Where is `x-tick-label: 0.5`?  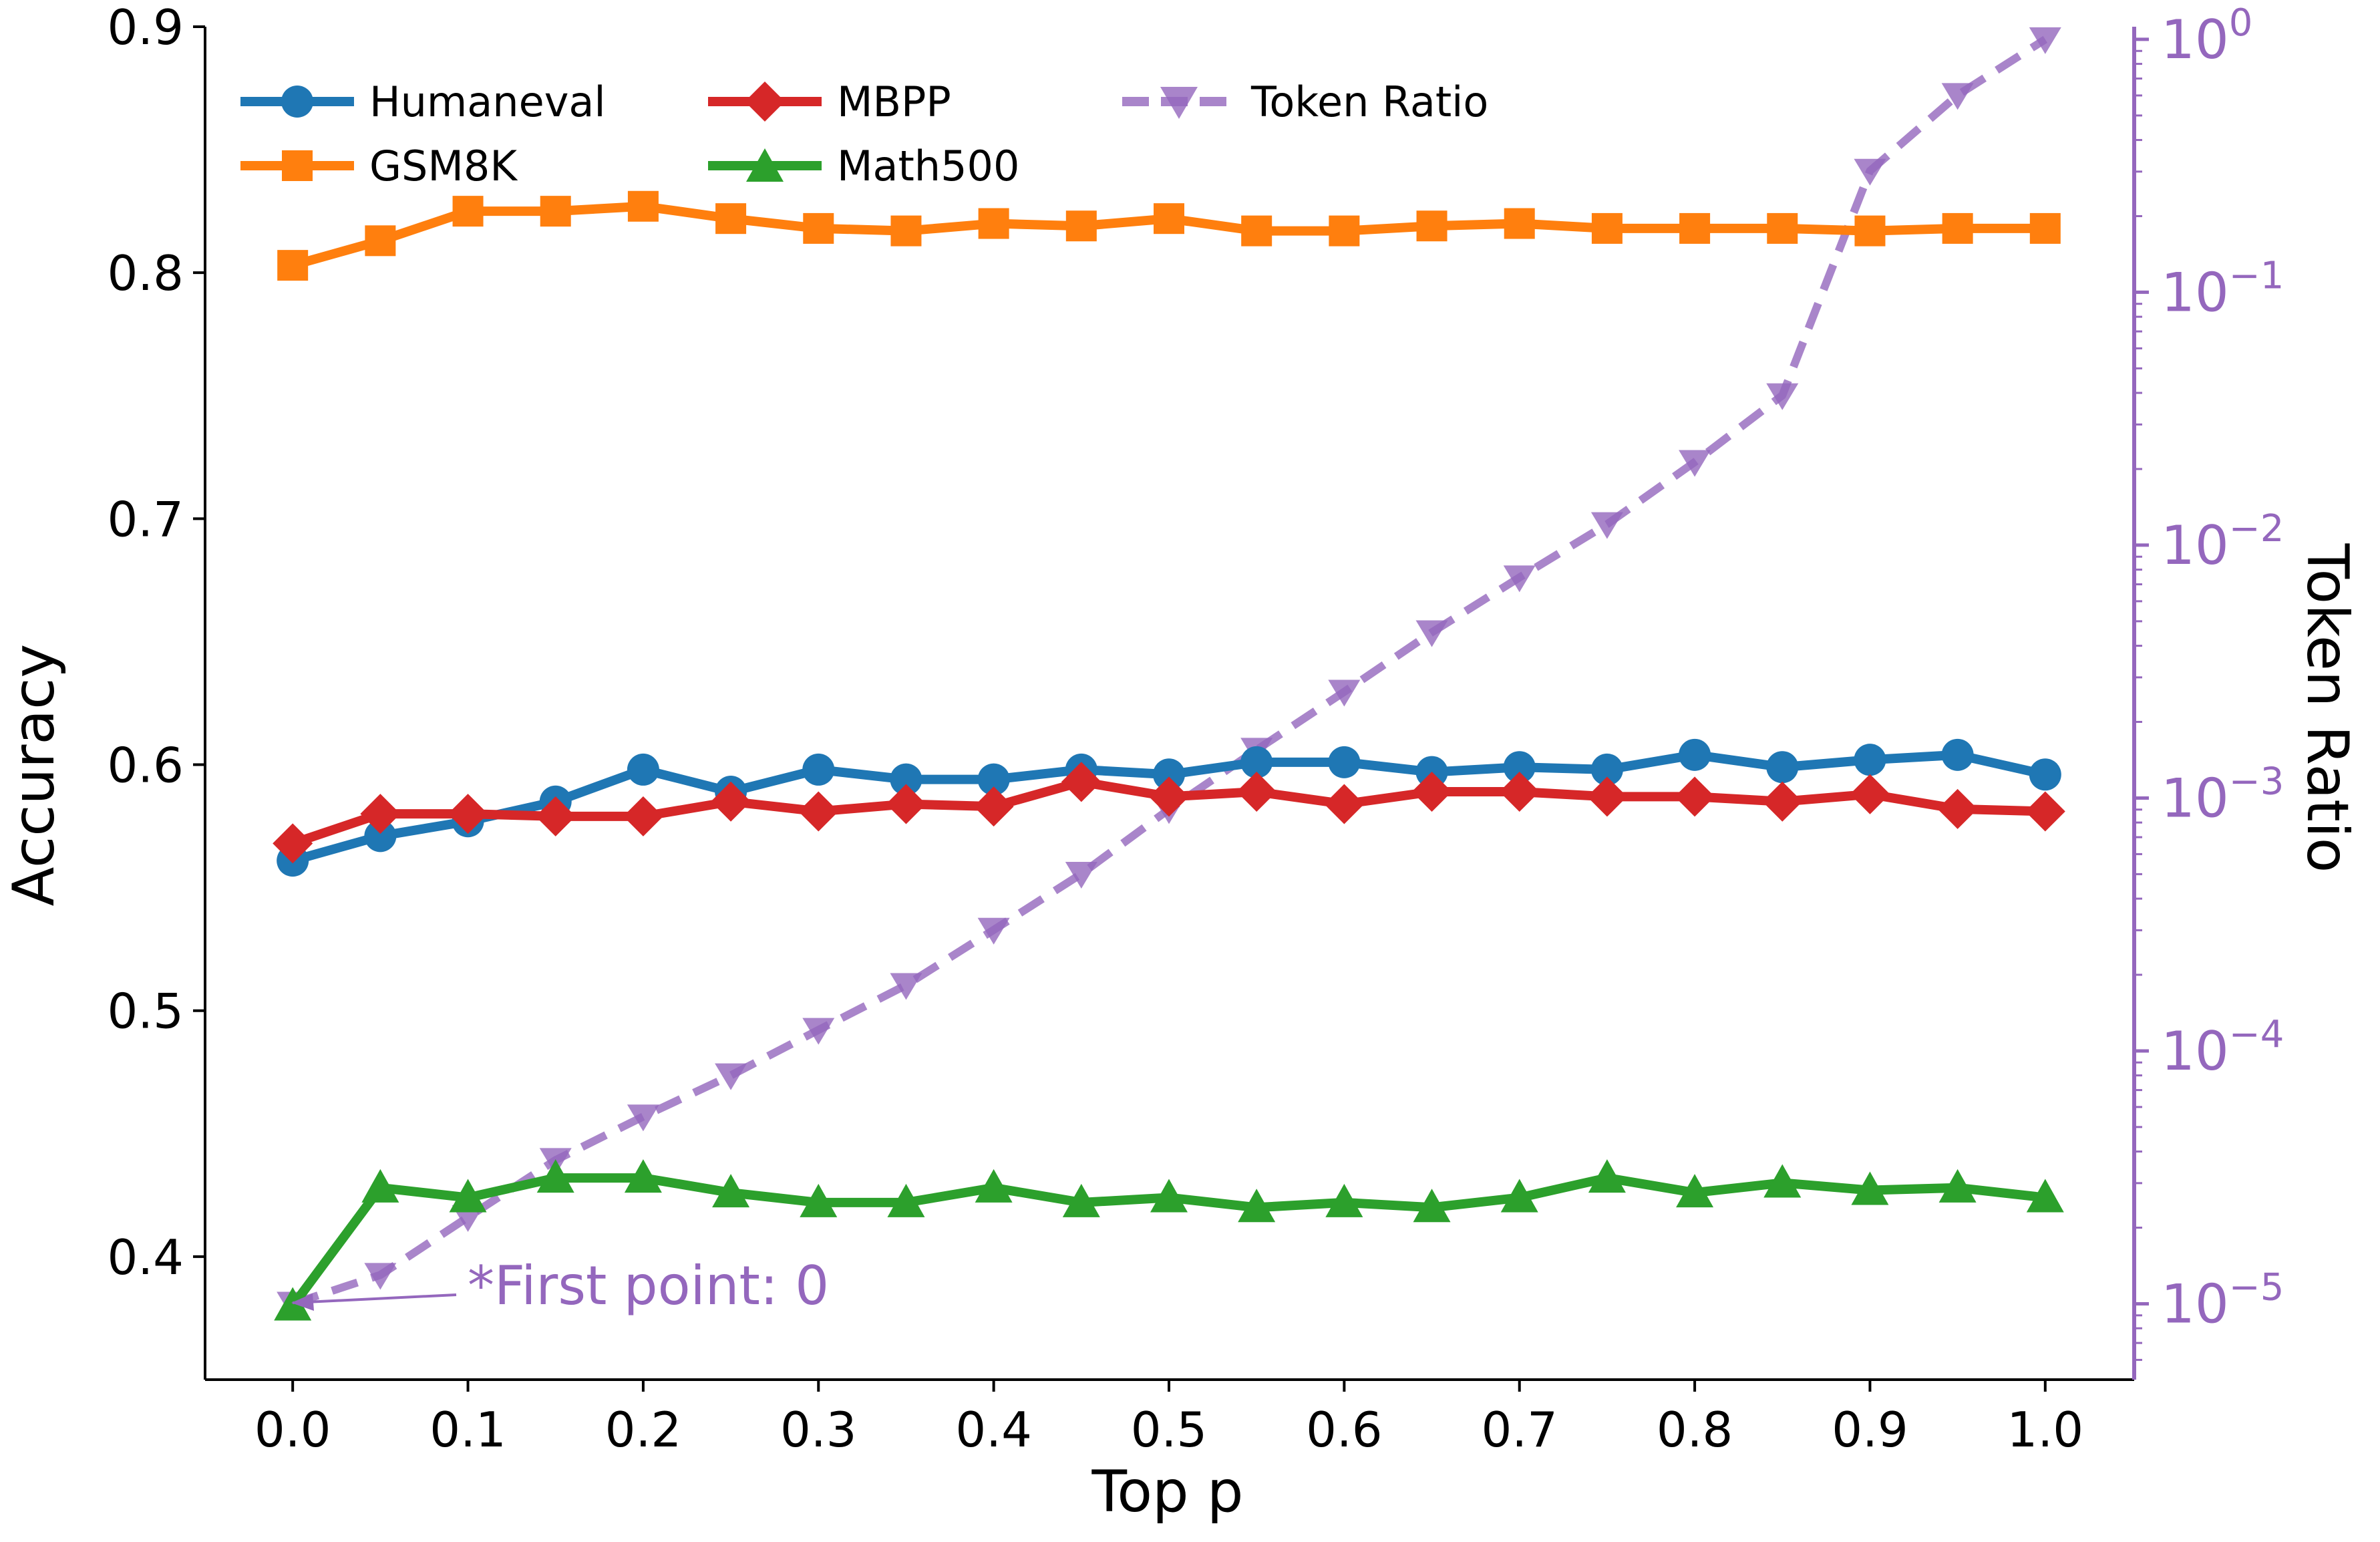
x-tick-label: 0.5 is located at coordinates (1169, 1430).